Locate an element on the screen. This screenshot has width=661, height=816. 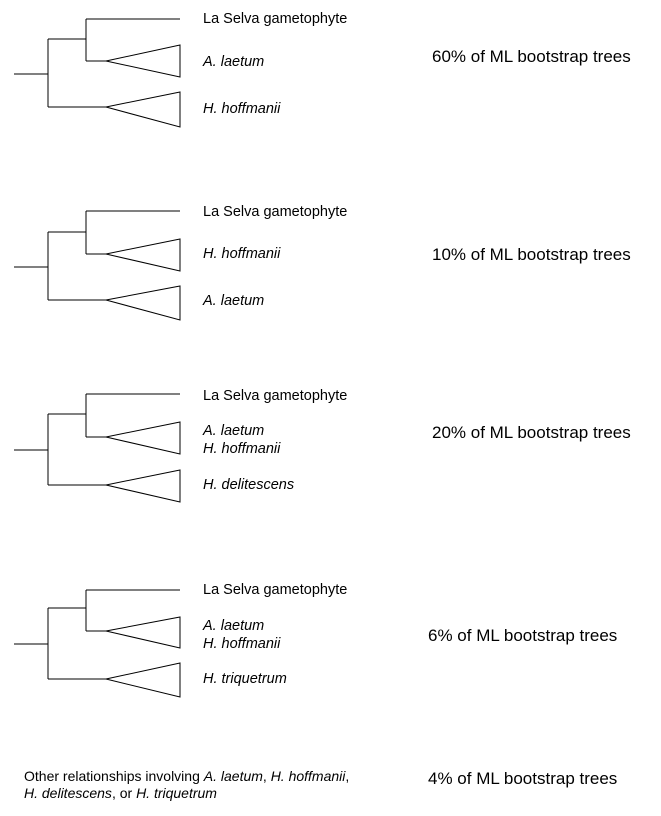
tree-3-outer-clade-label: H. delitescens is located at coordinates (249, 485).